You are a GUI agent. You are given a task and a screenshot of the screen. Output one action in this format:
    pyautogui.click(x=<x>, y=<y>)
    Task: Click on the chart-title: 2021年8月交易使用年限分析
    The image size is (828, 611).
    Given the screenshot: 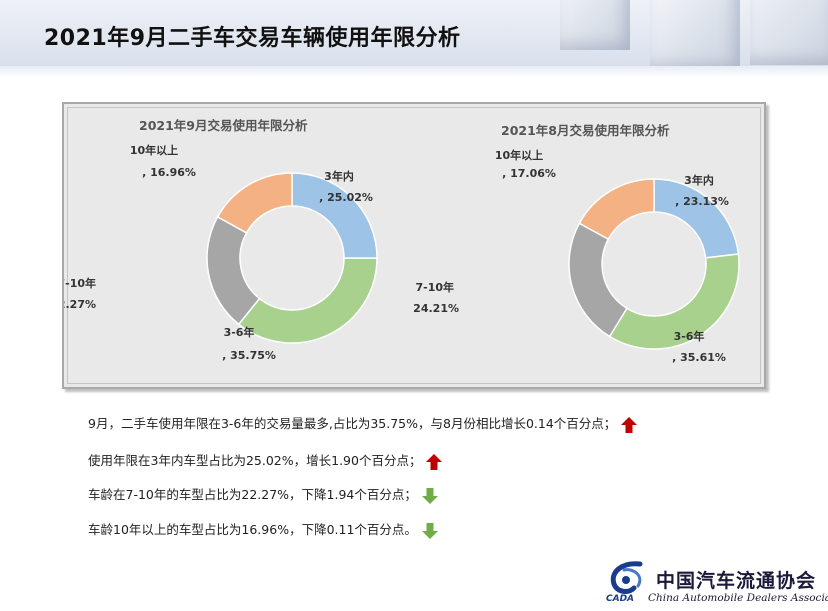 What is the action you would take?
    pyautogui.click(x=585, y=130)
    